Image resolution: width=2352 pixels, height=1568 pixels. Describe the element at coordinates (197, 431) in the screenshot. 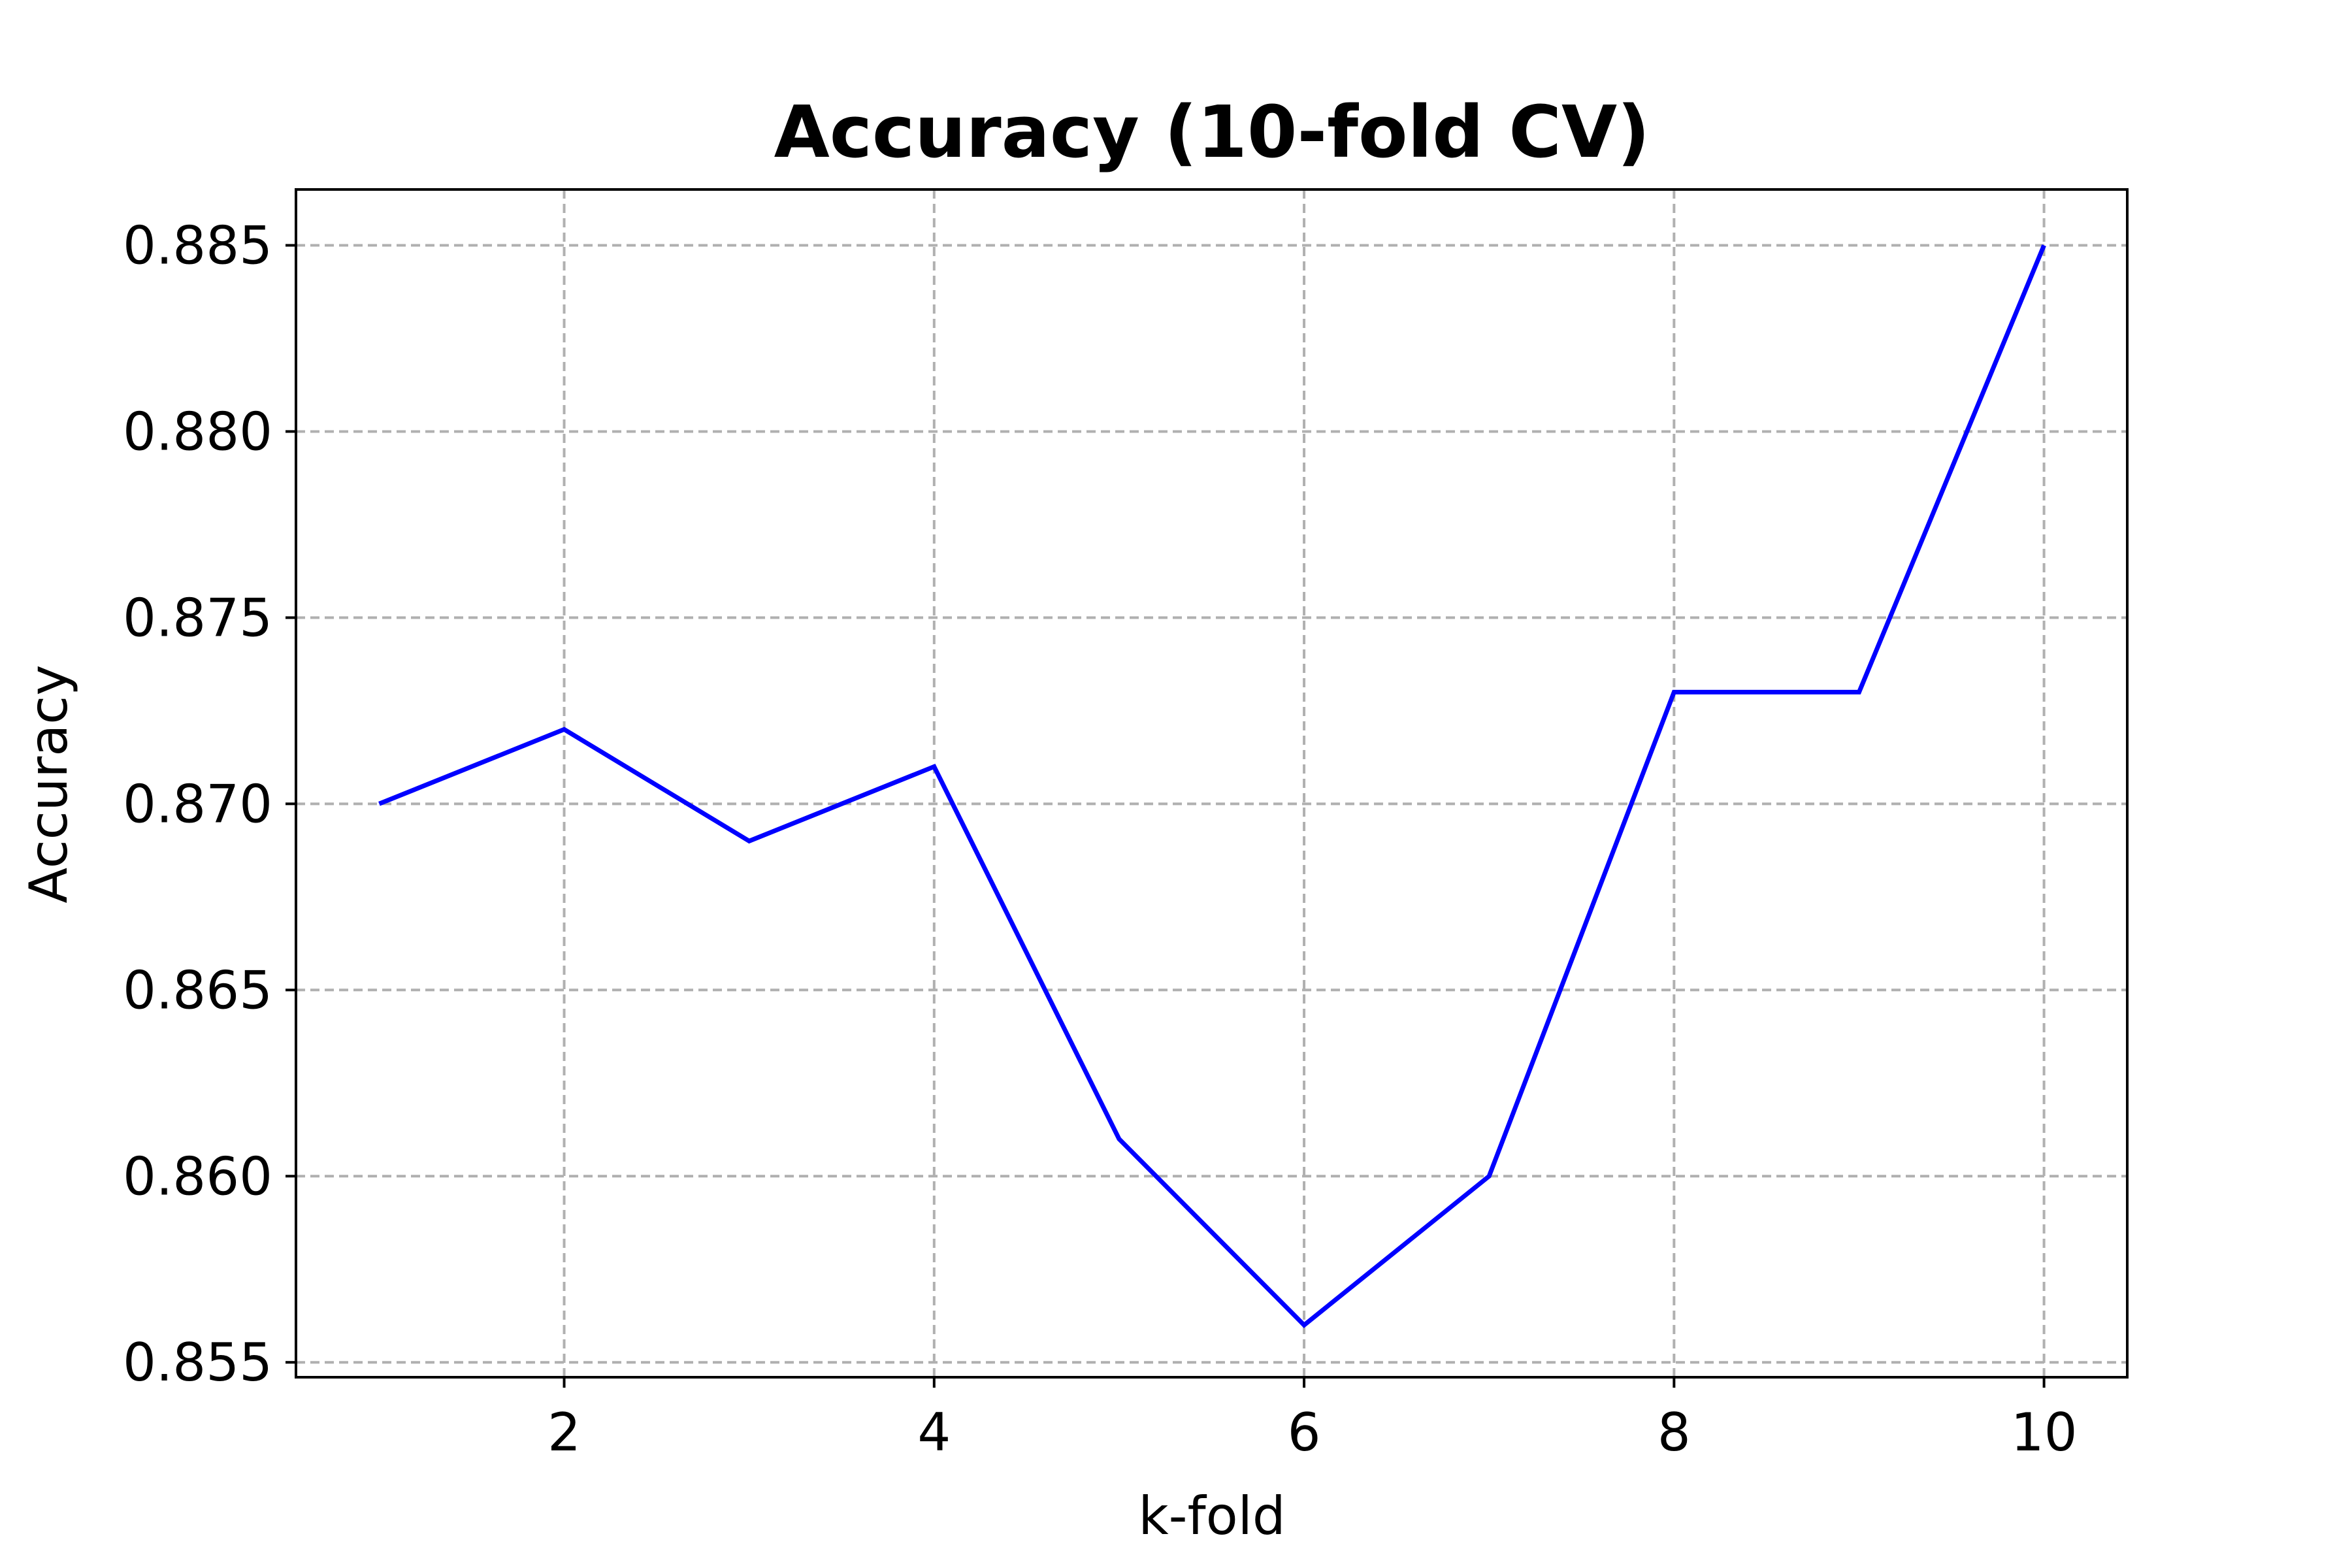

I see `y-tick-label: 0.880` at that location.